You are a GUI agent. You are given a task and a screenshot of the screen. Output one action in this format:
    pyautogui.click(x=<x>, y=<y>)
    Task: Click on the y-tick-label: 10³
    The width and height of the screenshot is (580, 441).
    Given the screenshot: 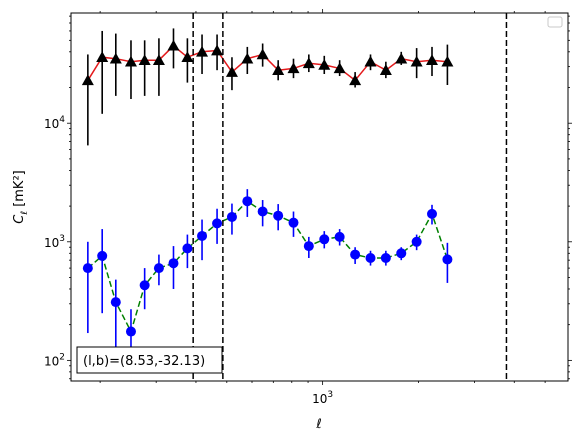 What is the action you would take?
    pyautogui.click(x=54, y=242)
    